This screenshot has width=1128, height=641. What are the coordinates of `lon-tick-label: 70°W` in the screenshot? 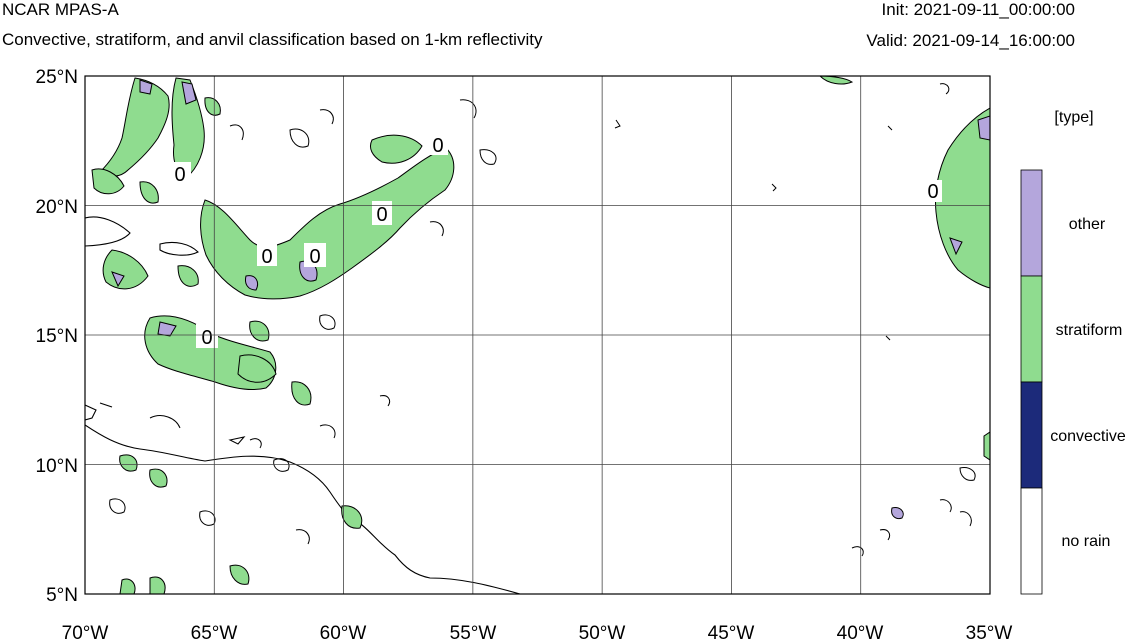 It's located at (85, 632).